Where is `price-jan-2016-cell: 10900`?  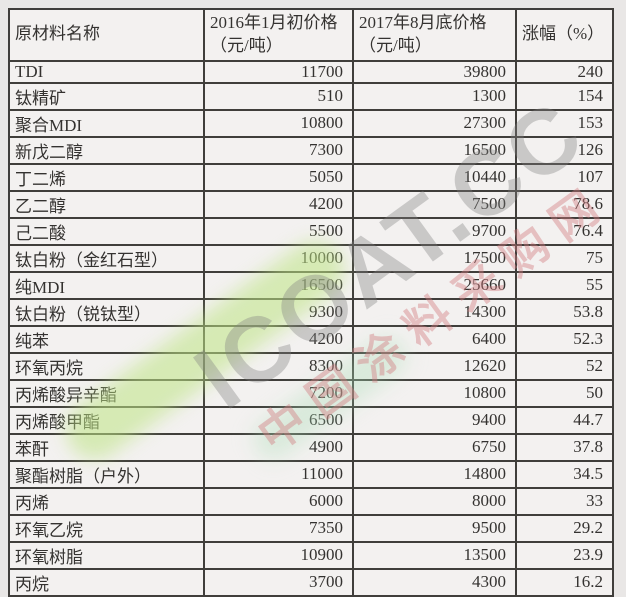 price-jan-2016-cell: 10900 is located at coordinates (278, 555).